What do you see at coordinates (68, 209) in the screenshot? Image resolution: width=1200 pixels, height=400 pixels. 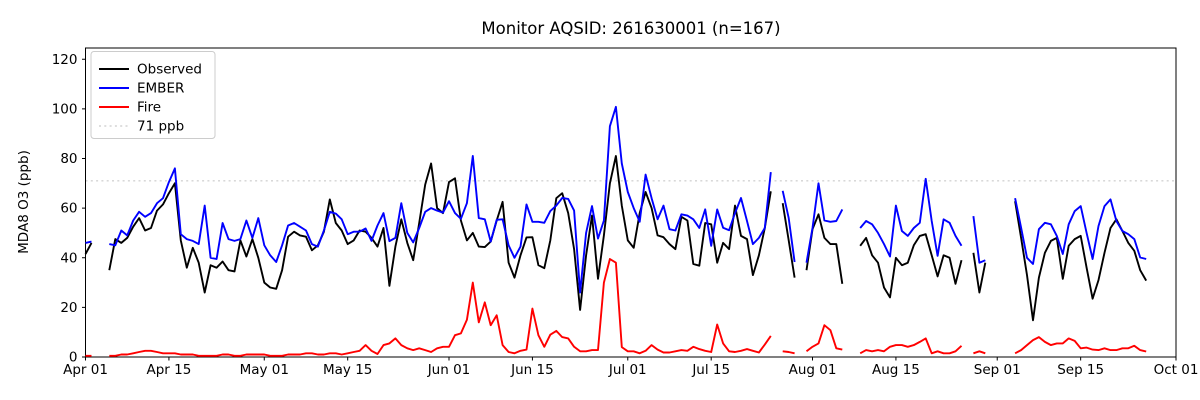 I see `y-axis-tick-label: 60` at bounding box center [68, 209].